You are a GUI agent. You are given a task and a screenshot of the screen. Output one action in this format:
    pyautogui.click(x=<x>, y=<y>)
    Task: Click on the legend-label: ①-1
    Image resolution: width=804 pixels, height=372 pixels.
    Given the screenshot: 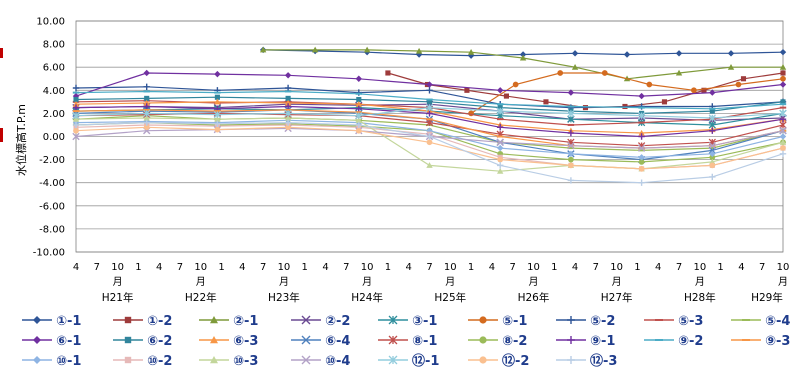 What is the action you would take?
    pyautogui.click(x=68, y=321)
    